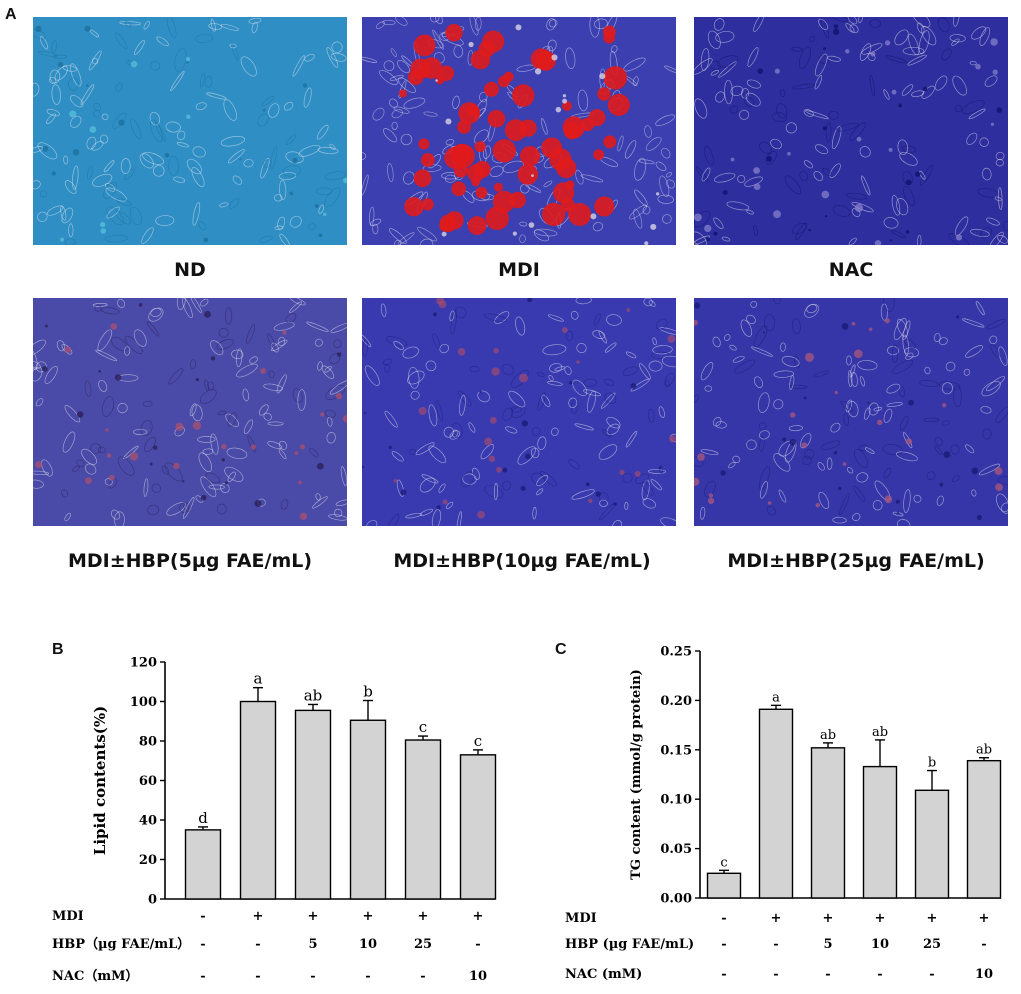 The height and width of the screenshot is (994, 1021). I want to click on bar, so click(828, 823).